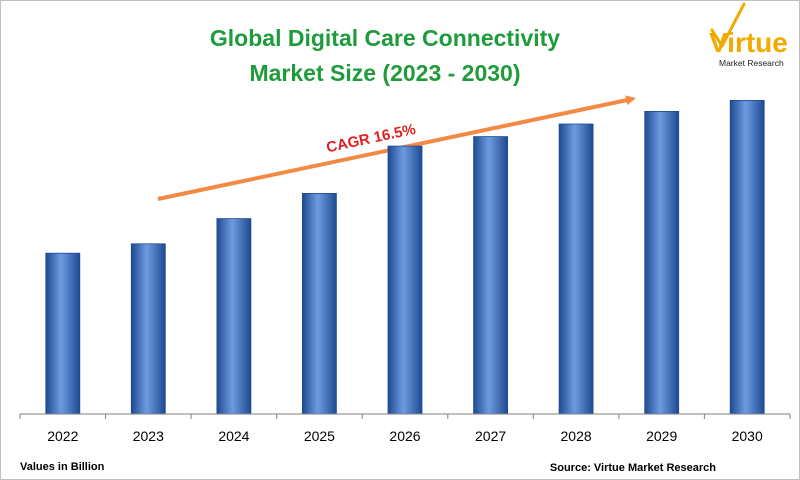  What do you see at coordinates (728, 25) in the screenshot?
I see `logo-checkmark-icon` at bounding box center [728, 25].